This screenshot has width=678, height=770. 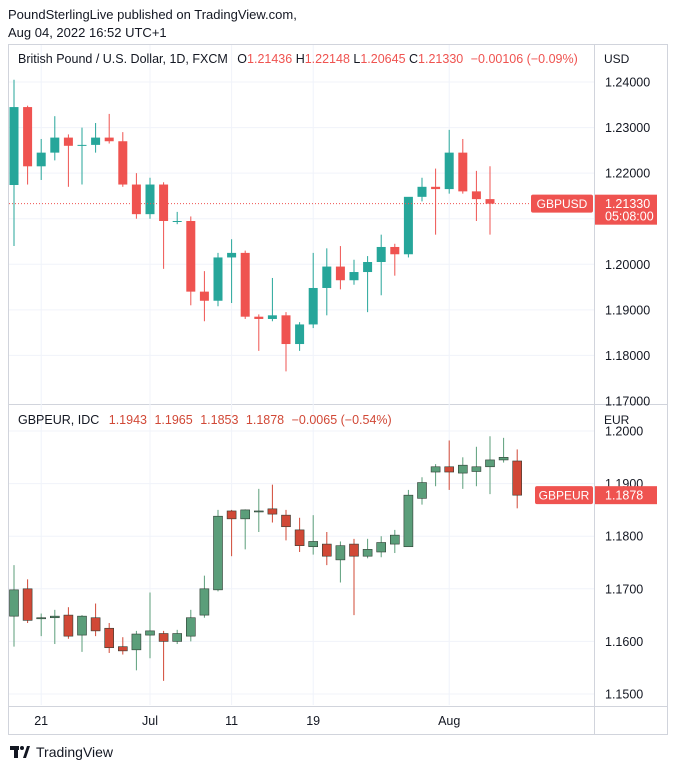 What do you see at coordinates (624, 589) in the screenshot?
I see `y-tick-label: 1.1700` at bounding box center [624, 589].